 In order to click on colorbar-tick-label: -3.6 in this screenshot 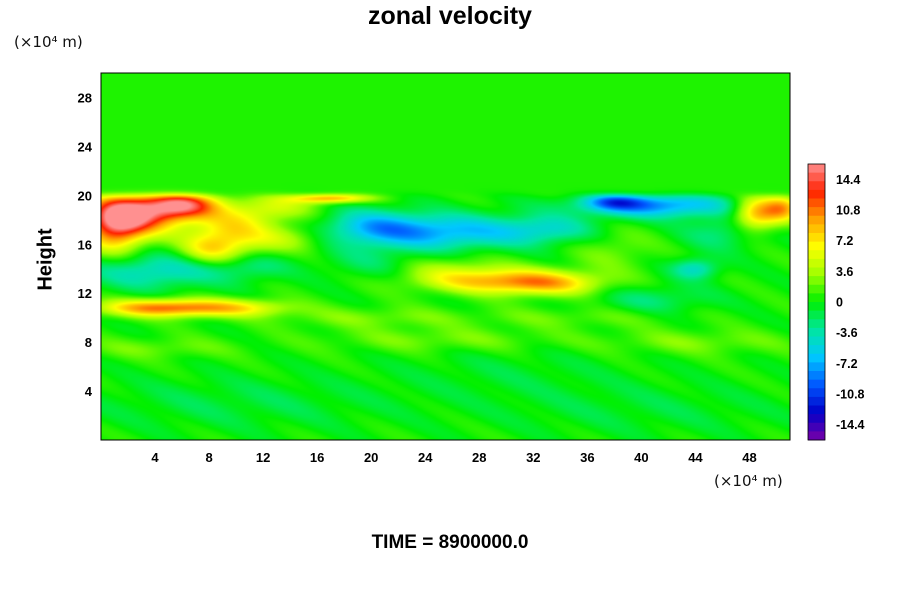, I will do `click(847, 333)`.